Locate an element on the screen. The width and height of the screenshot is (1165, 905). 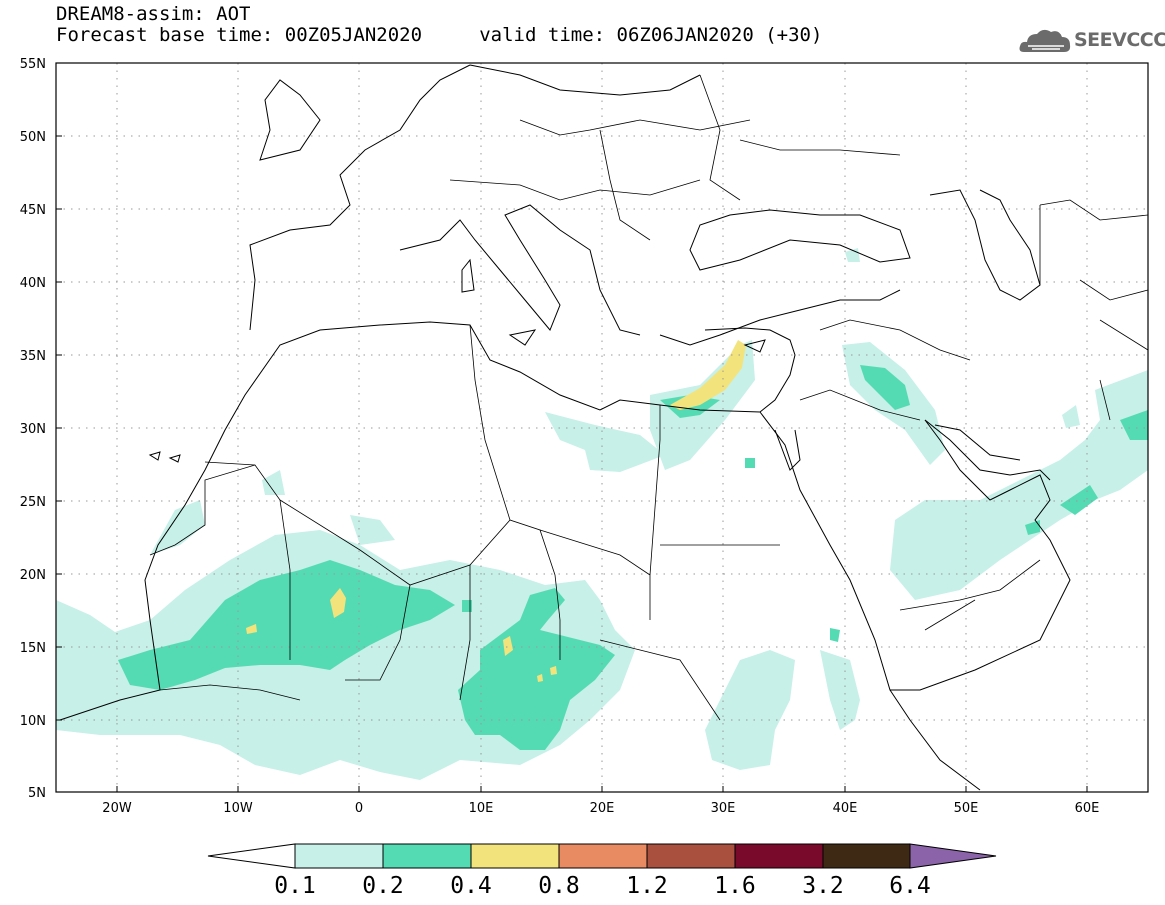
lon-label: 10W is located at coordinates (238, 808).